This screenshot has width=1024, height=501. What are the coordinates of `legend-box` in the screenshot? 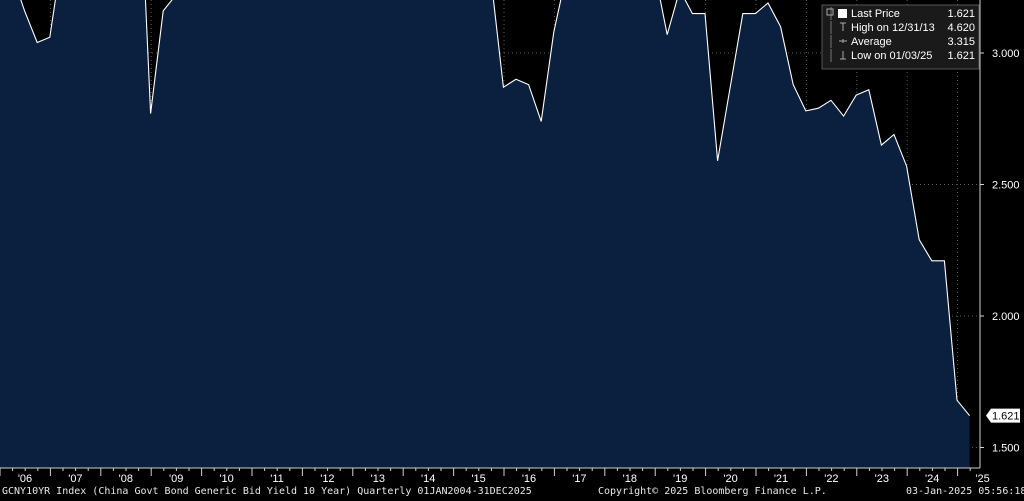 It's located at (900, 37).